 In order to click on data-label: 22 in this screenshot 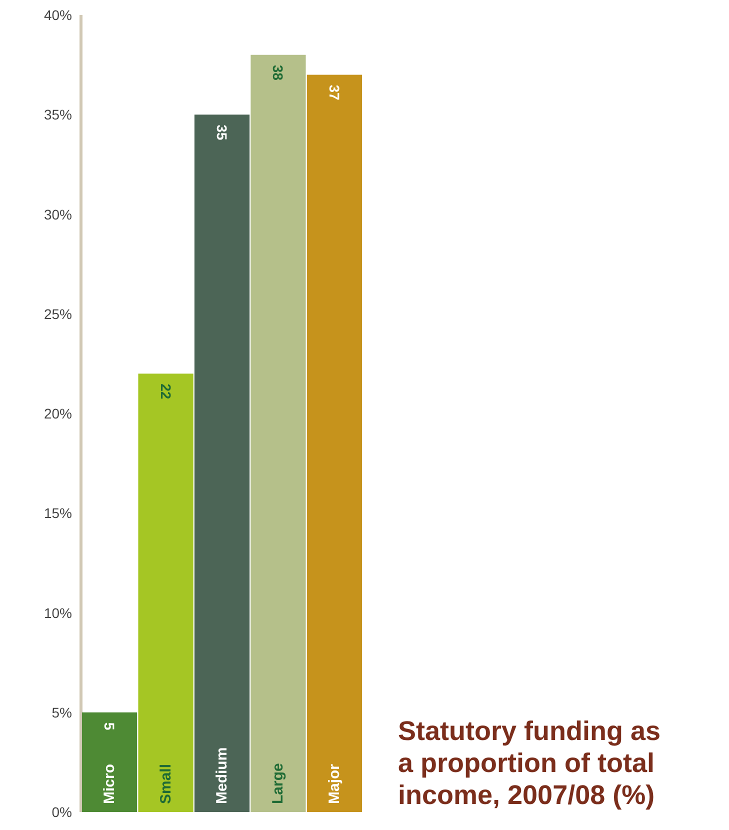, I will do `click(166, 392)`.